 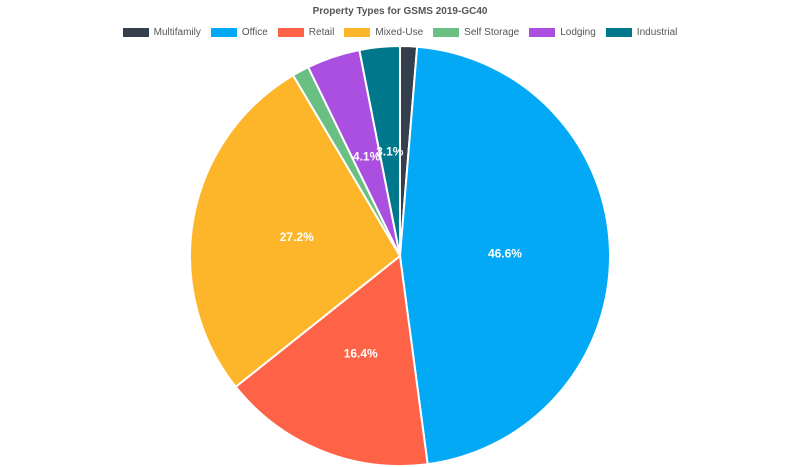 I want to click on legend-item-mixed-use: Mixed-Use, so click(x=383, y=32).